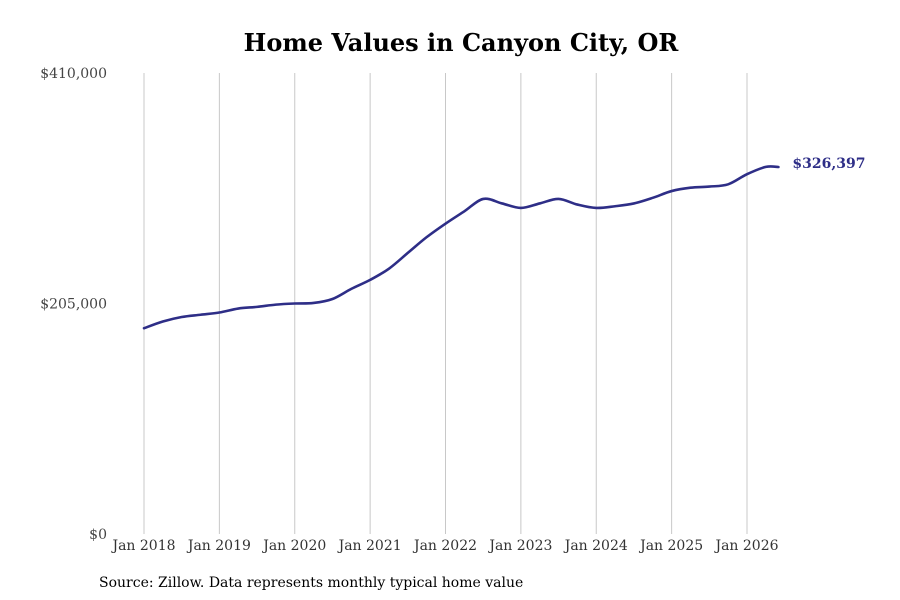 The width and height of the screenshot is (900, 600). Describe the element at coordinates (218, 546) in the screenshot. I see `x-tick-label: Jan 2019` at that location.